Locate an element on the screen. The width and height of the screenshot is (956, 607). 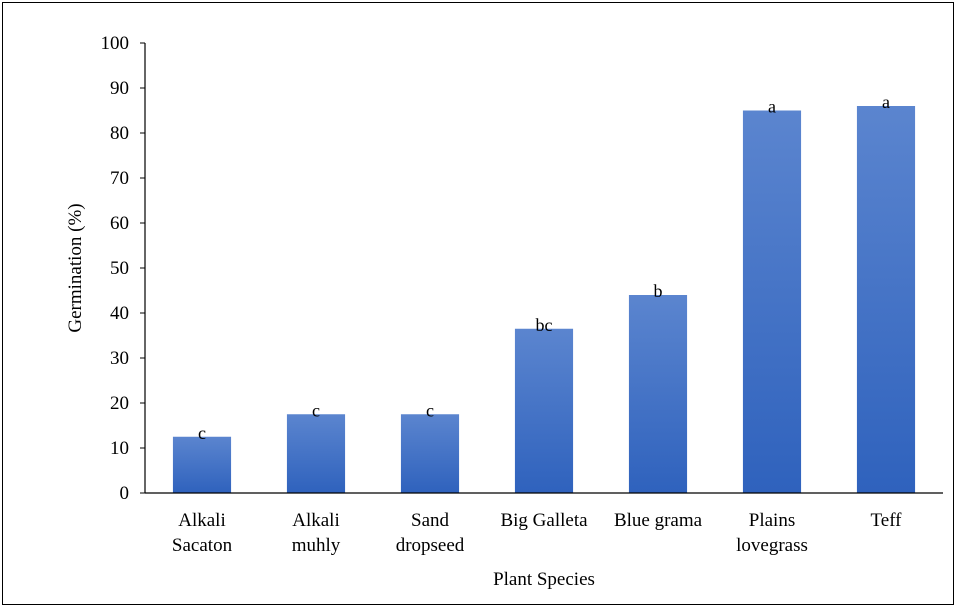
y-tick-label: 90 is located at coordinates (119, 88).